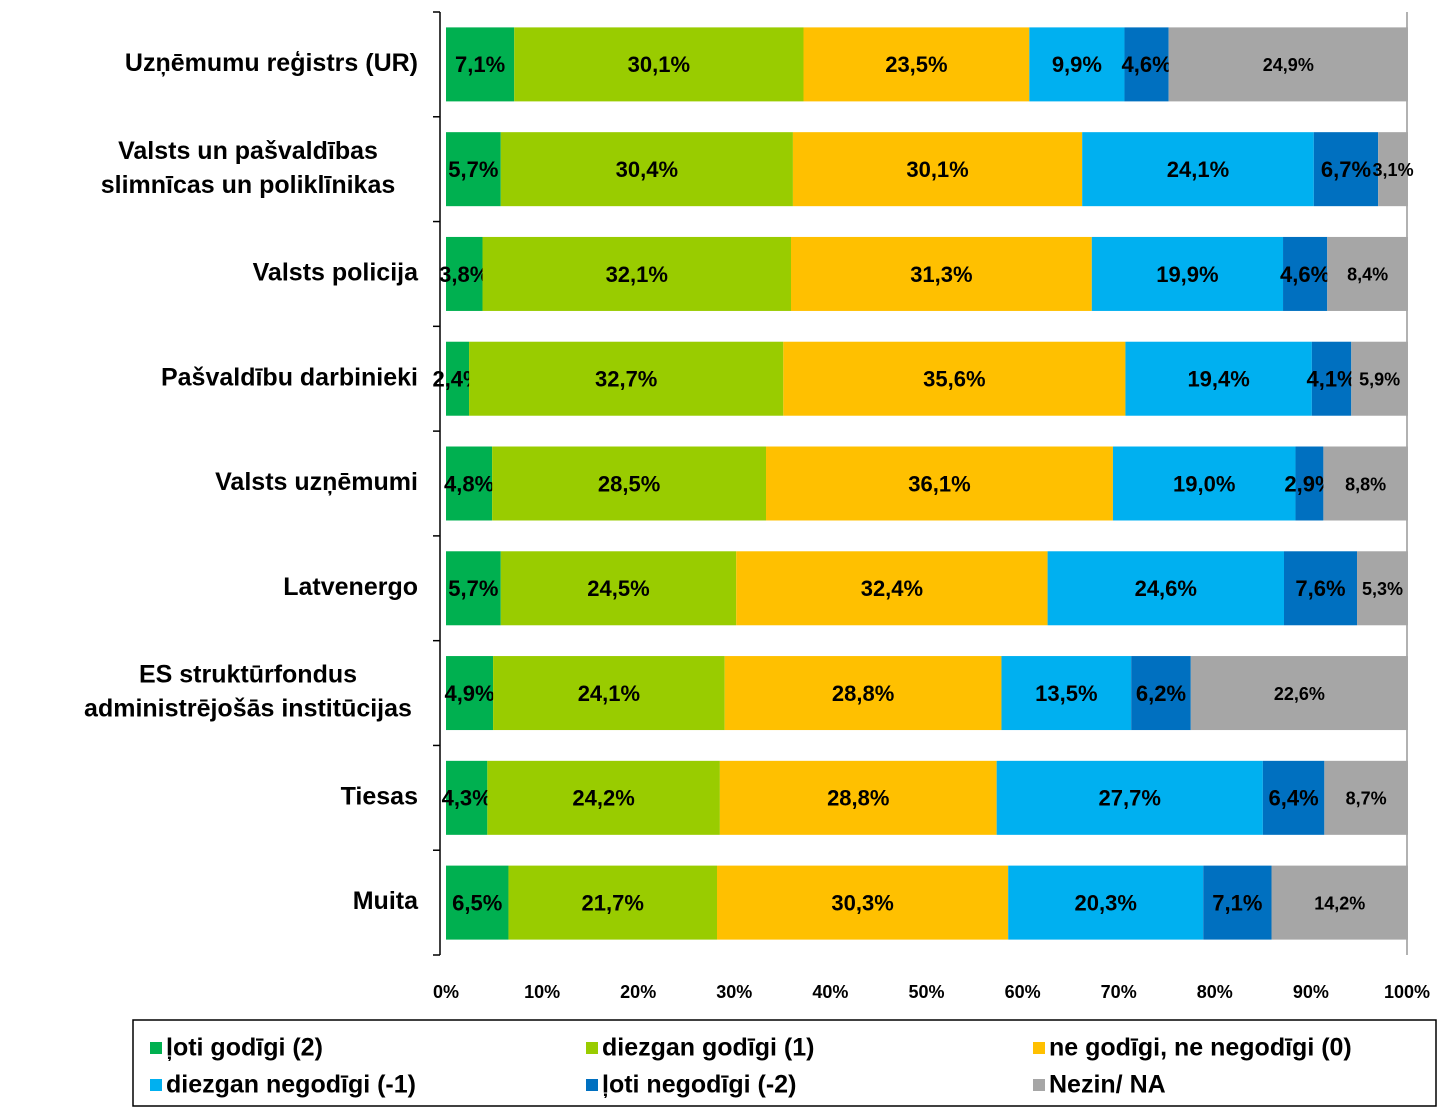 Image resolution: width=1437 pixels, height=1107 pixels. What do you see at coordinates (638, 992) in the screenshot?
I see `x-tick-label: 20%` at bounding box center [638, 992].